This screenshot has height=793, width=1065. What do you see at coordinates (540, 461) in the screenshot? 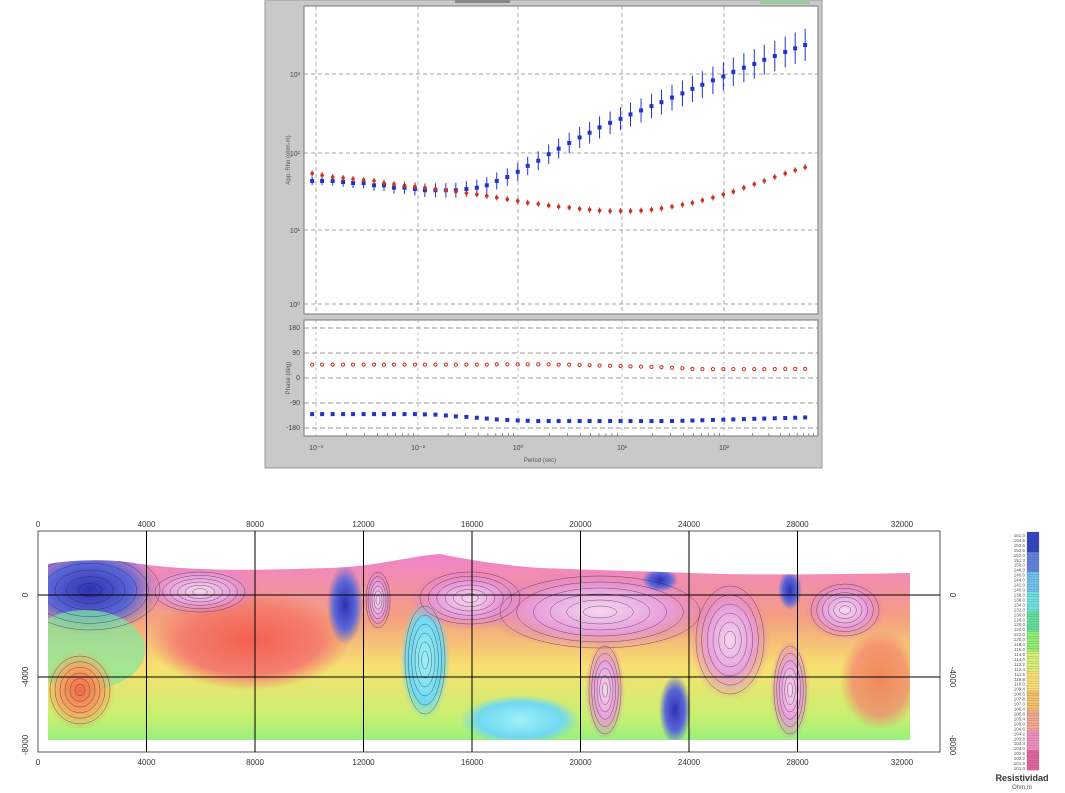
I see `period-x-axis-label: Period (sec)` at bounding box center [540, 461].